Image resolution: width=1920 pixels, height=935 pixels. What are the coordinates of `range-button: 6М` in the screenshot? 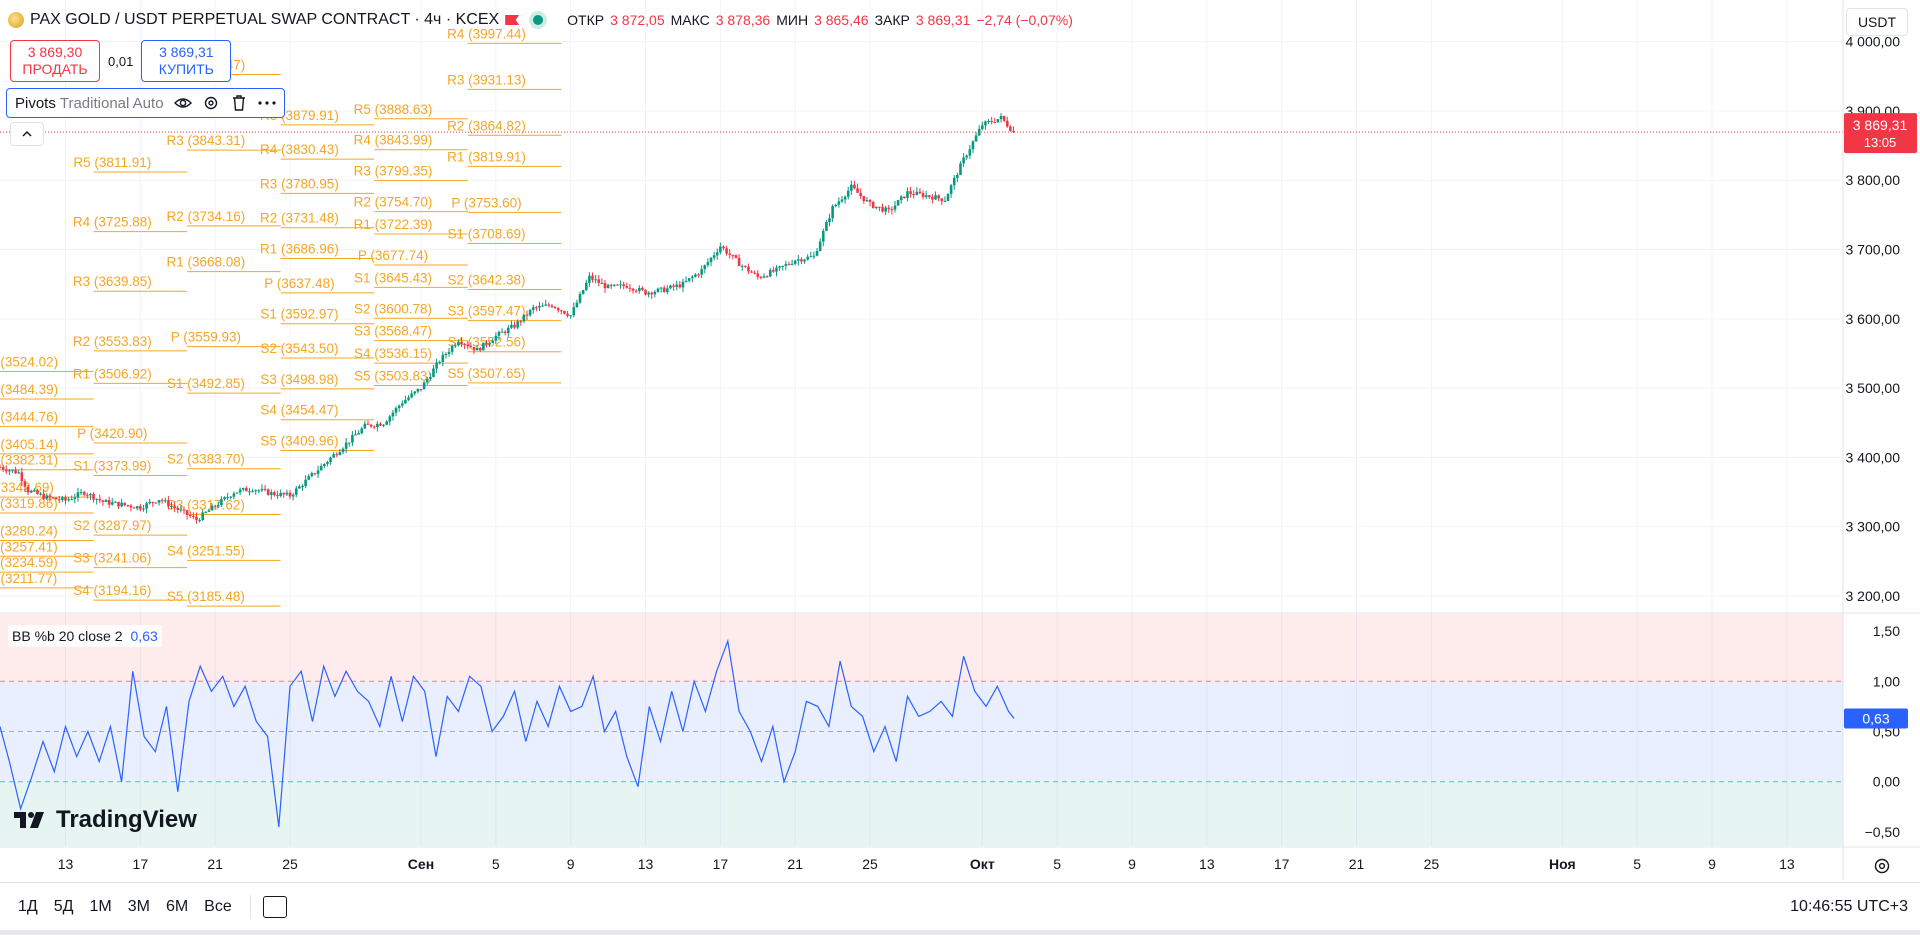 It's located at (177, 906).